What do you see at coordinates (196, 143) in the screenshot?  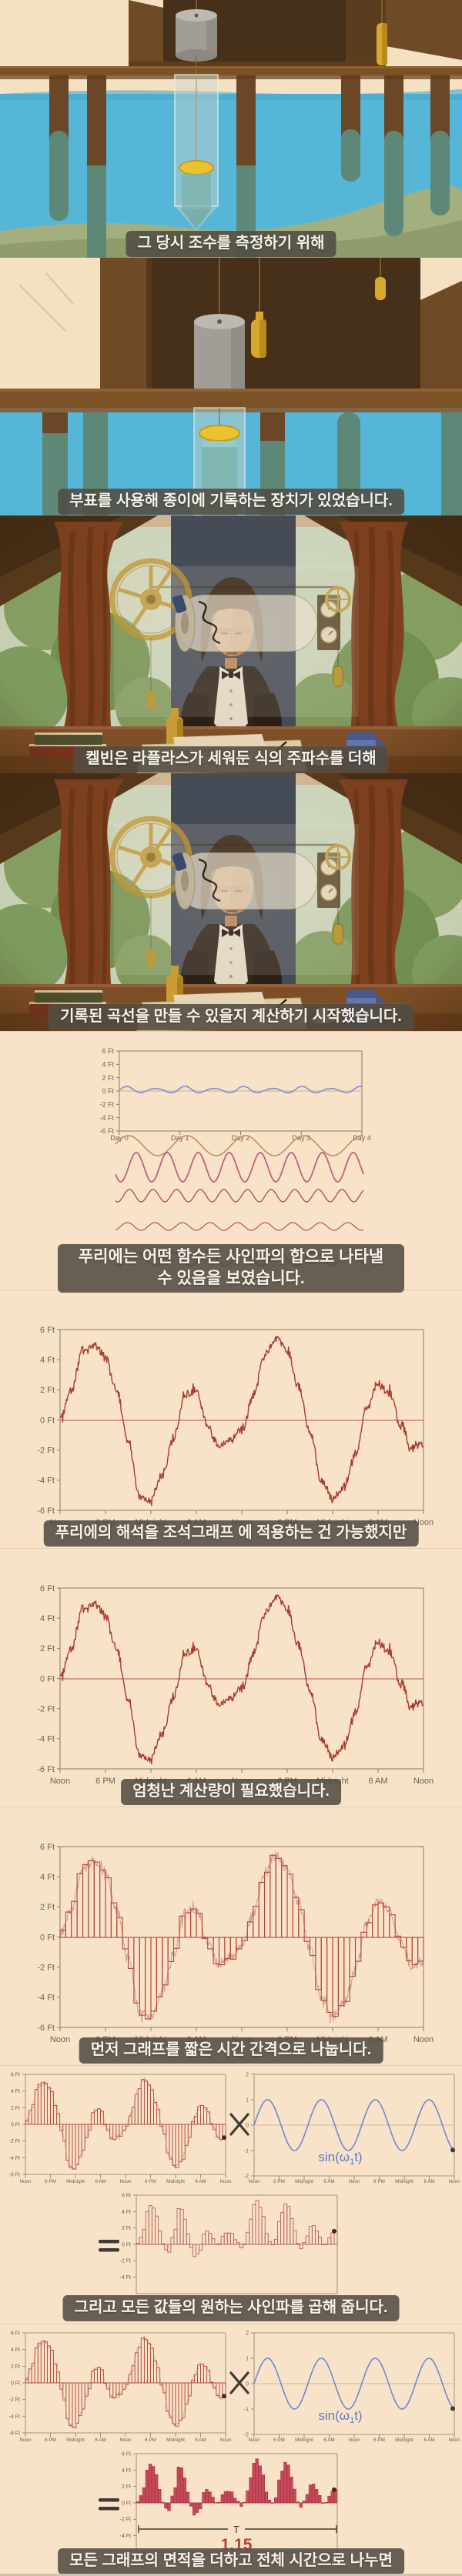 I see `stilling-well` at bounding box center [196, 143].